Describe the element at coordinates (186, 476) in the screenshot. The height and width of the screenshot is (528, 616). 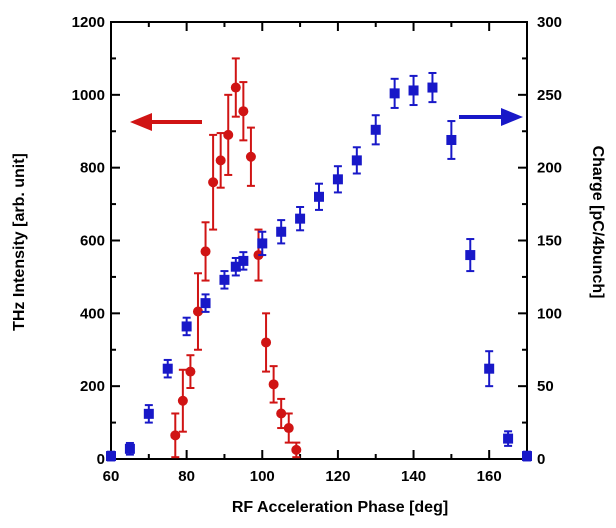
I see `x-tick-label: 80` at that location.